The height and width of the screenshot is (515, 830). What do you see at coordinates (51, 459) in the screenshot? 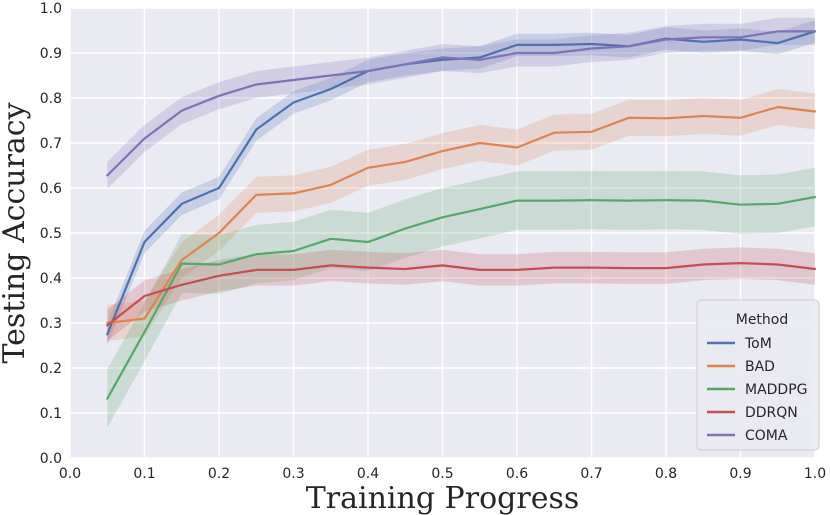
I see `y-tick-label: 0.0` at bounding box center [51, 459].